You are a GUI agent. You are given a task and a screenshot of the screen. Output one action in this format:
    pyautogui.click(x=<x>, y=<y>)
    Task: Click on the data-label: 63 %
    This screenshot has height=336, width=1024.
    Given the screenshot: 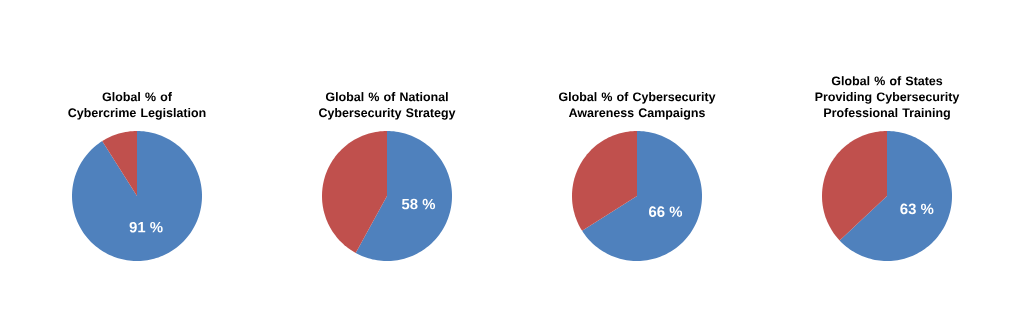 What is the action you would take?
    pyautogui.click(x=917, y=209)
    